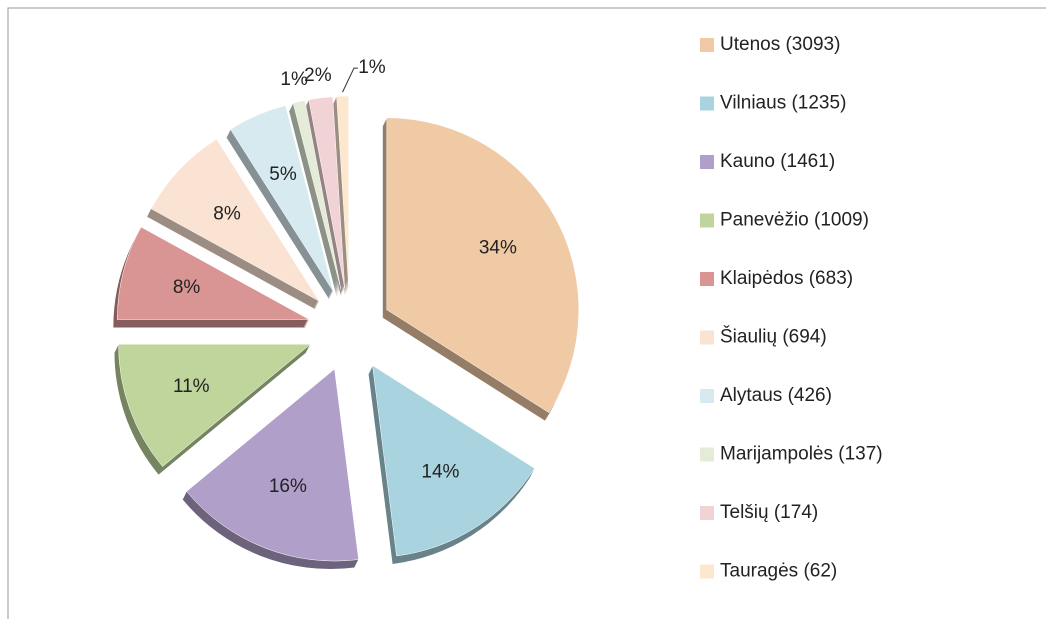  What do you see at coordinates (498, 248) in the screenshot?
I see `data-label: 34%` at bounding box center [498, 248].